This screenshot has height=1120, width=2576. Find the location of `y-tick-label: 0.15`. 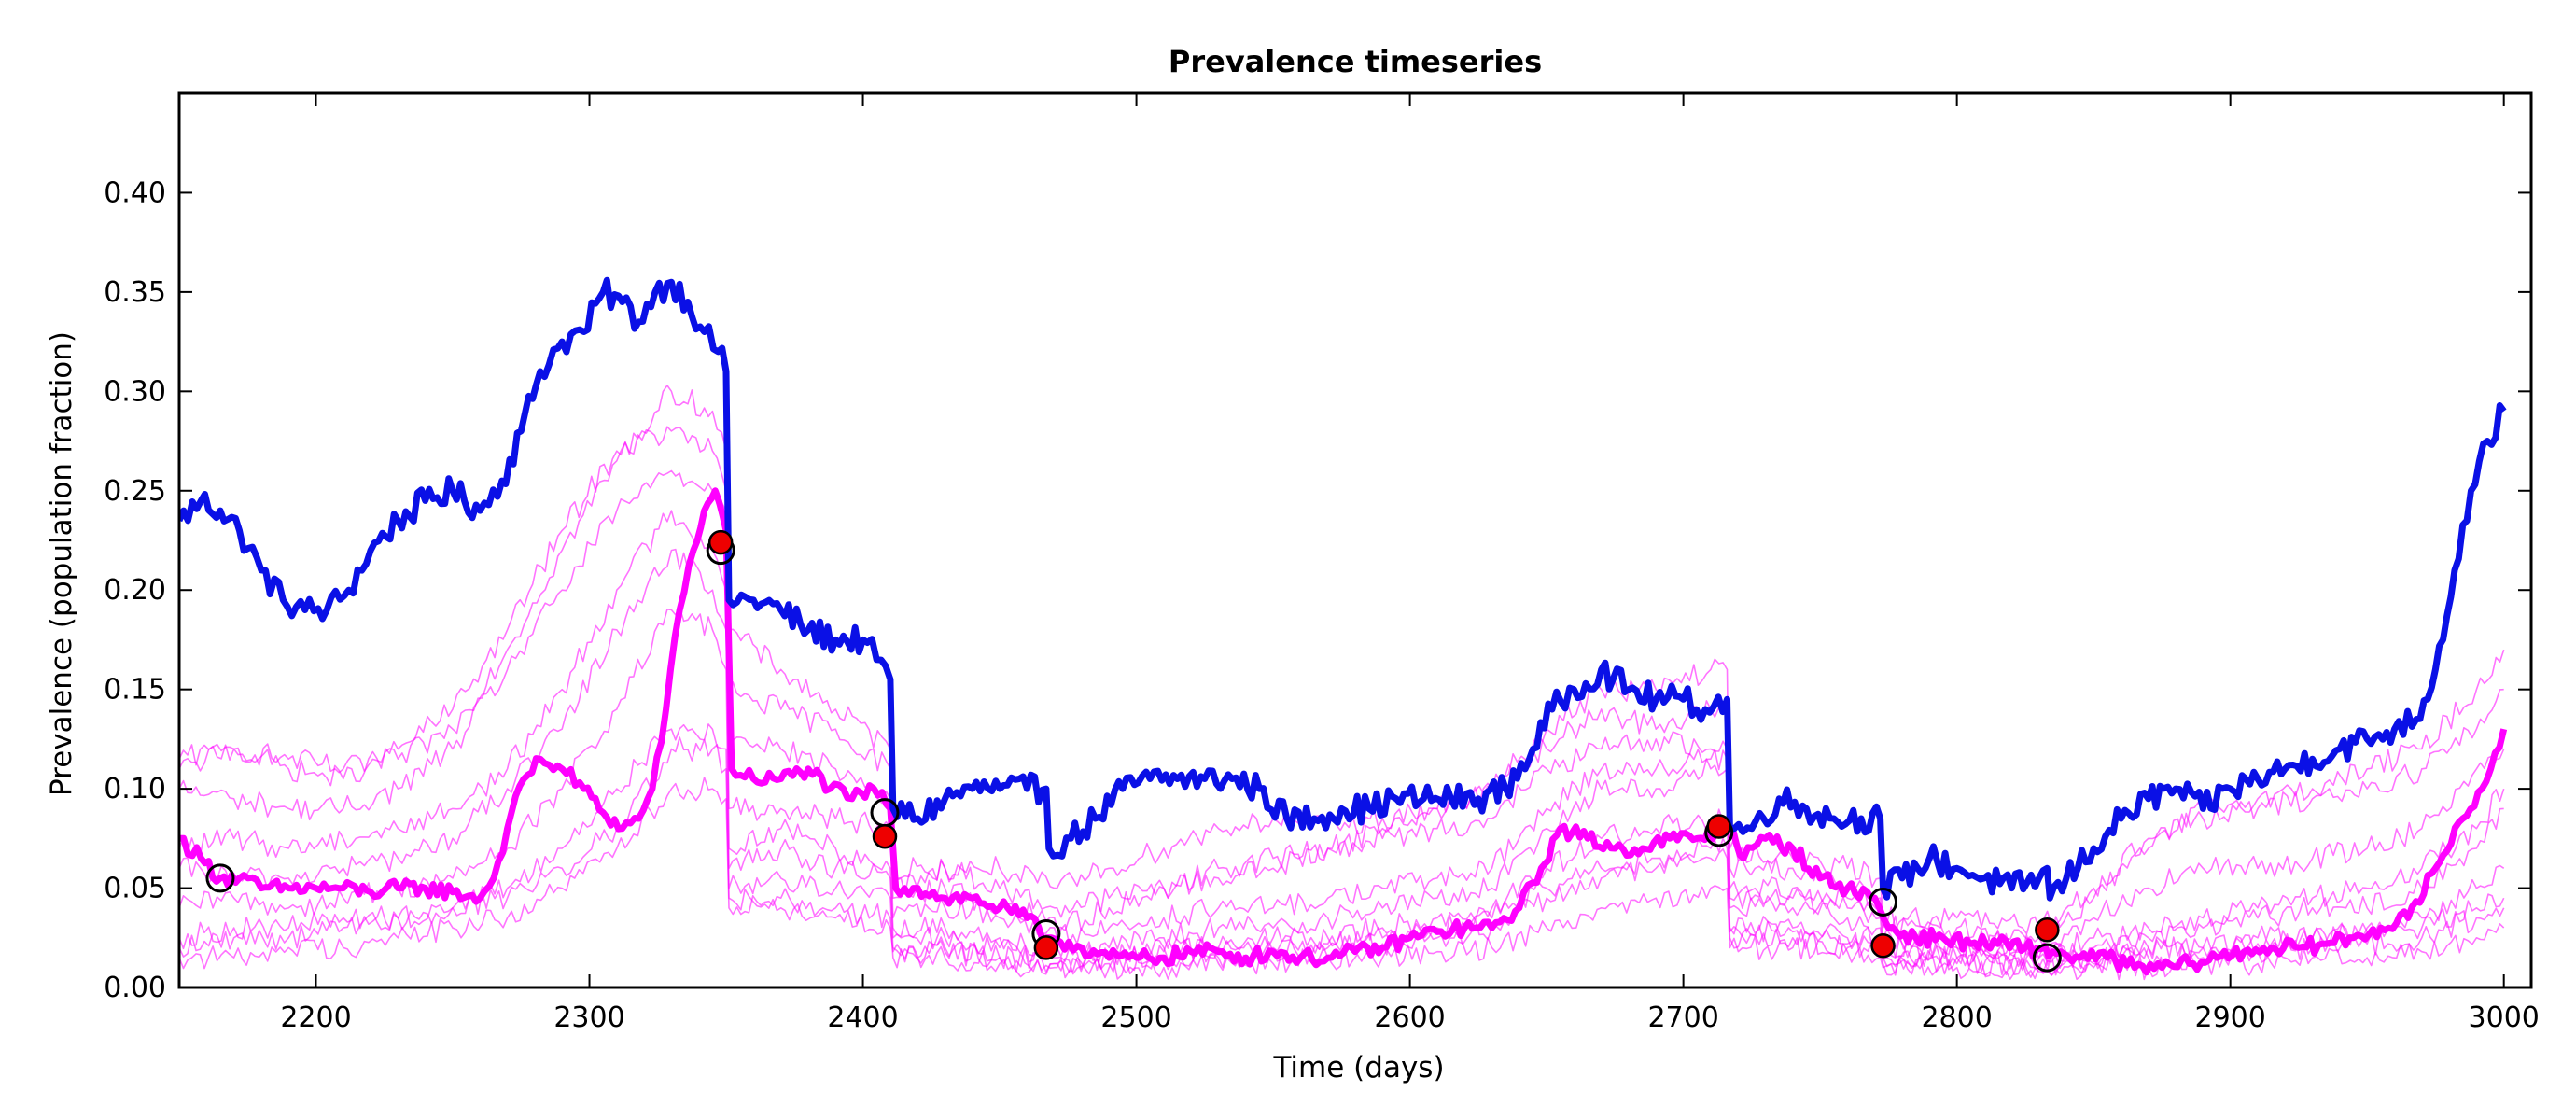

y-tick-label: 0.15 is located at coordinates (135, 690).